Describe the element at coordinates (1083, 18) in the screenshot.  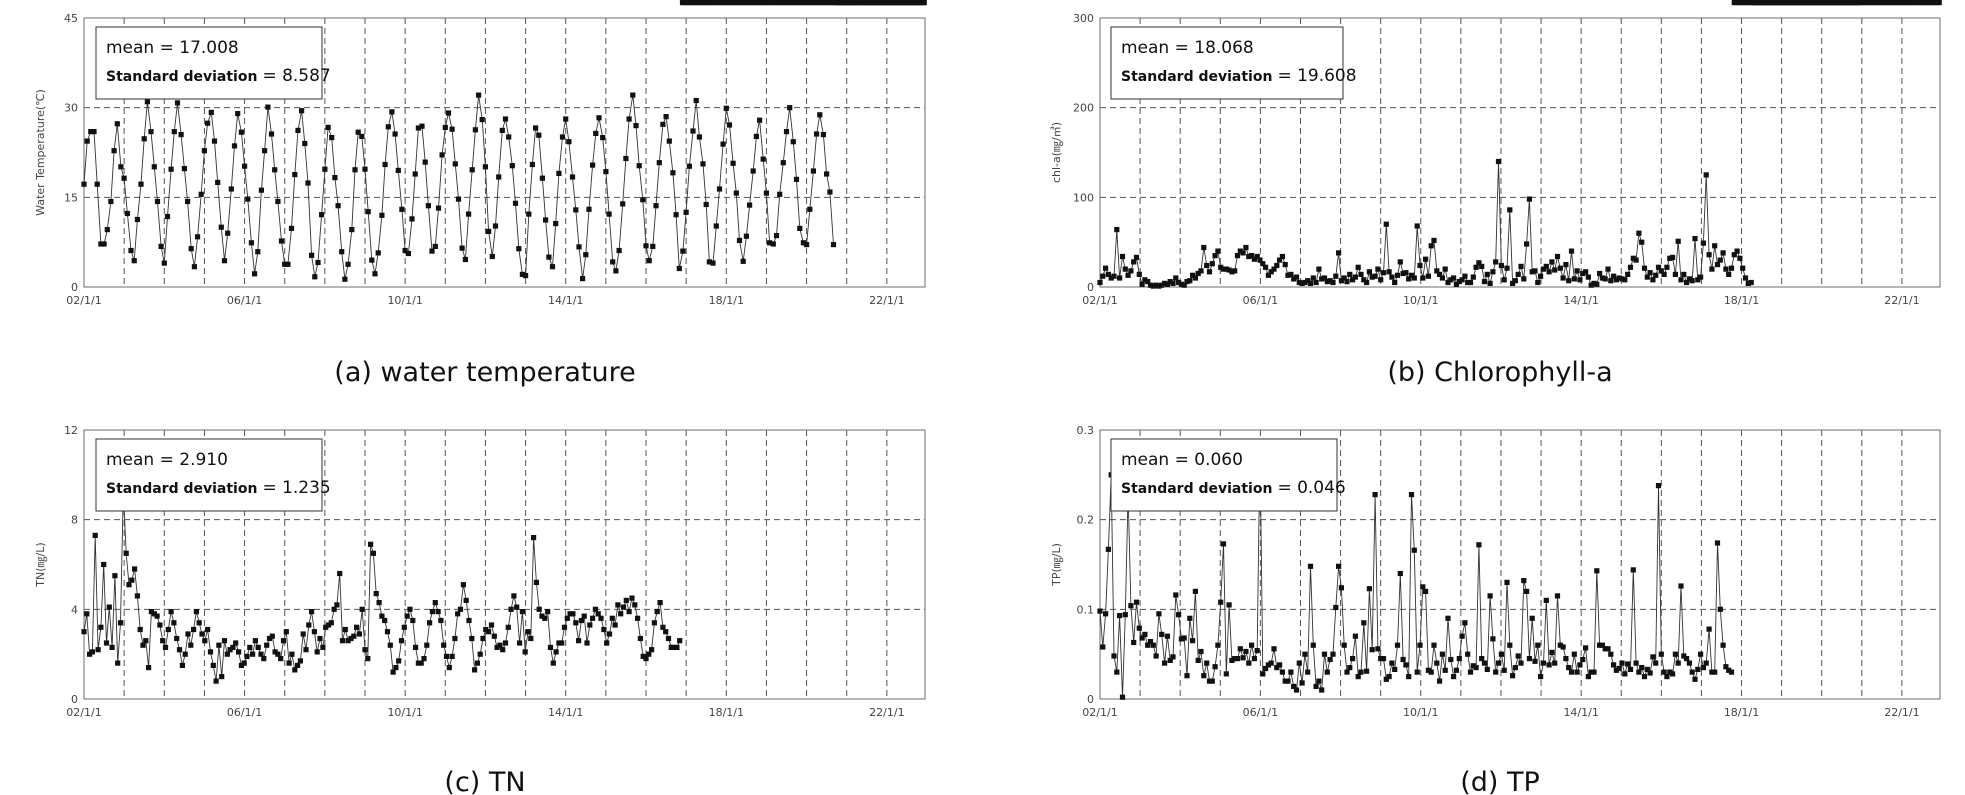
I see `y-tick-label: 300` at that location.